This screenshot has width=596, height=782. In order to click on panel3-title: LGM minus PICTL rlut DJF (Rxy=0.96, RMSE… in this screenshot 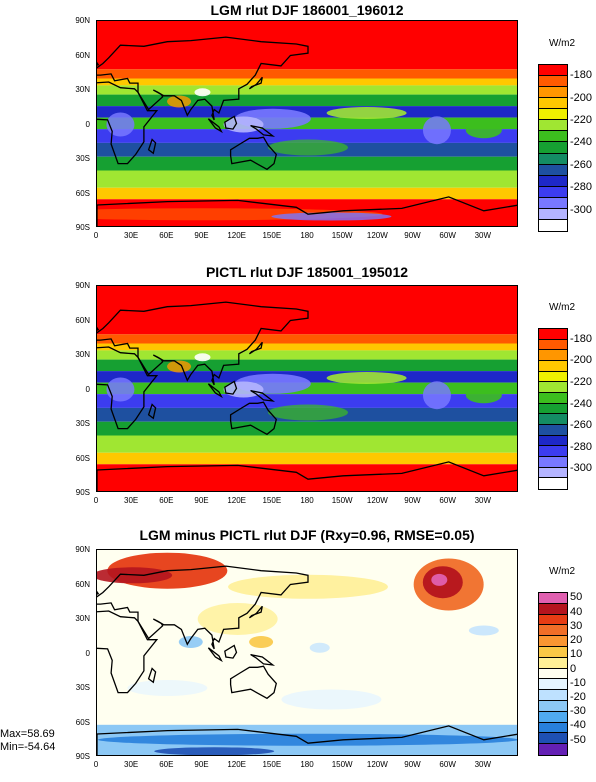, I will do `click(307, 535)`.